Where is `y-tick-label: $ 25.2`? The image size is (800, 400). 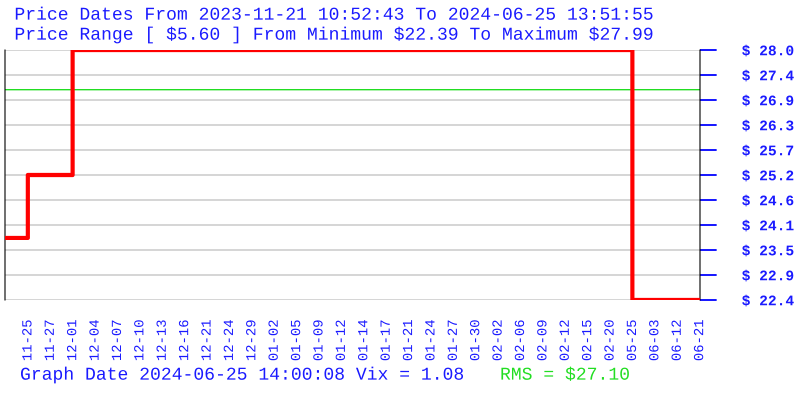 y-tick-label: $ 25.2 is located at coordinates (768, 176).